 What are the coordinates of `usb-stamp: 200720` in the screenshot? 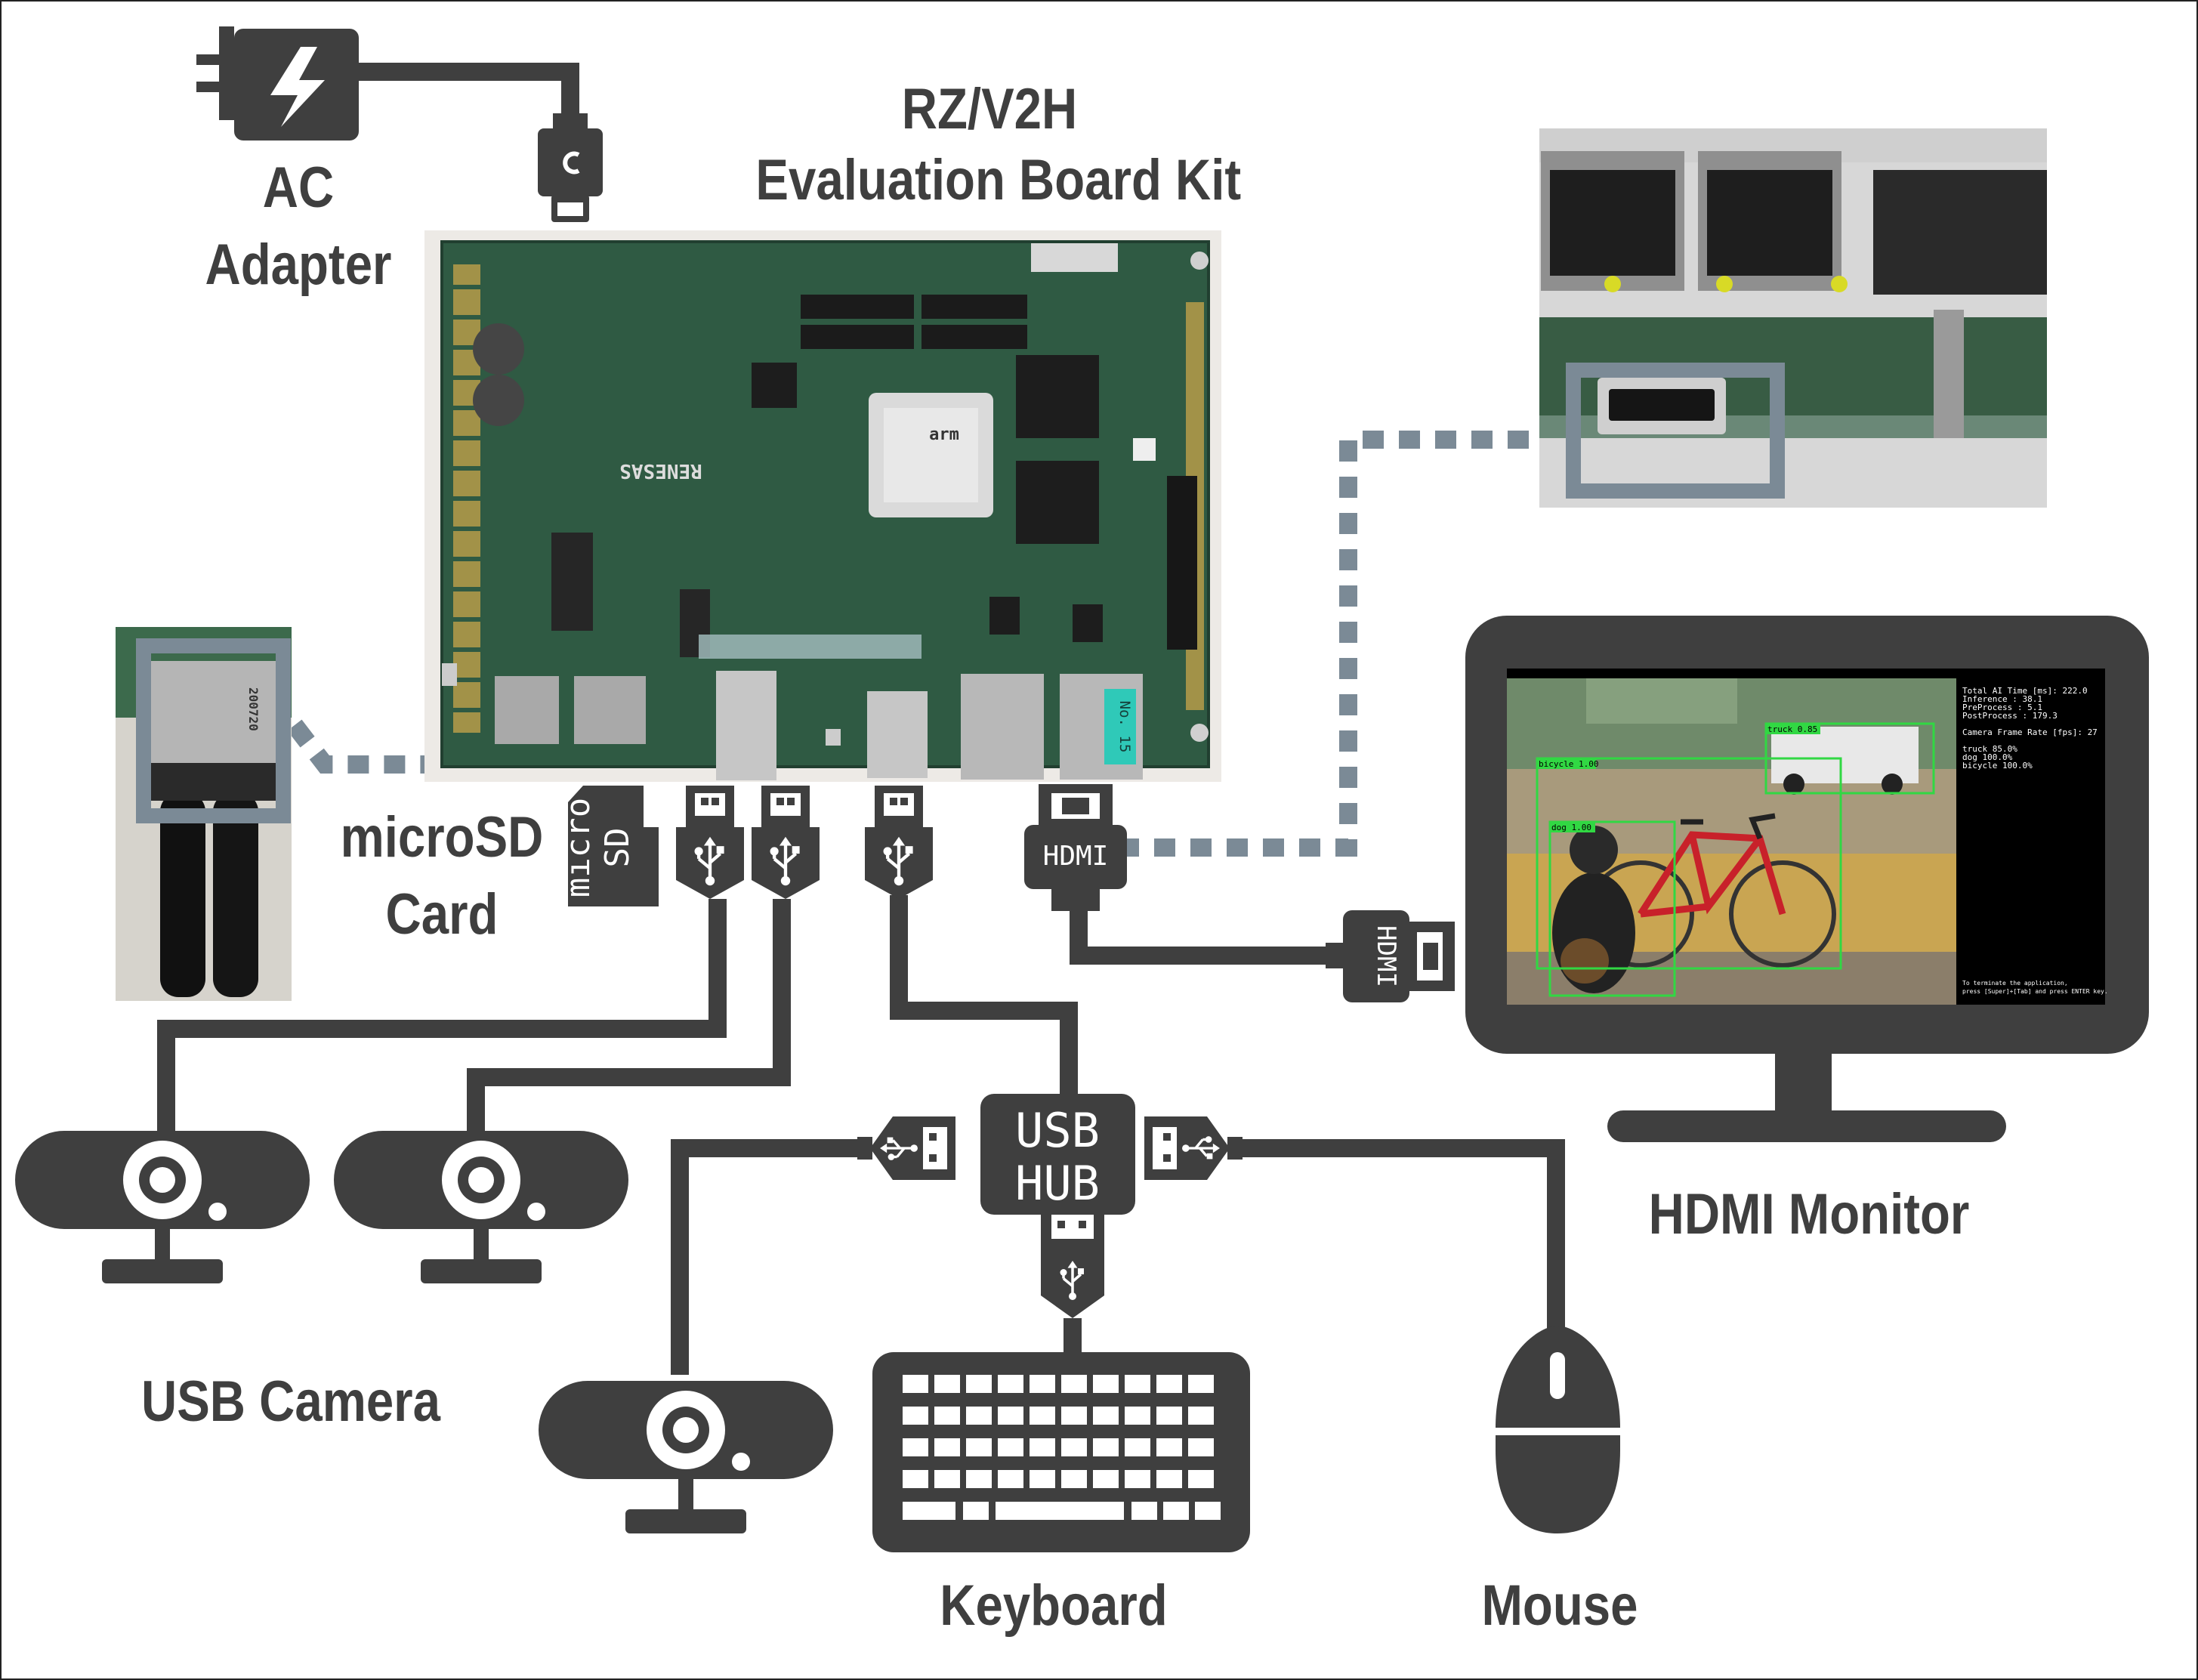 It's located at (254, 709).